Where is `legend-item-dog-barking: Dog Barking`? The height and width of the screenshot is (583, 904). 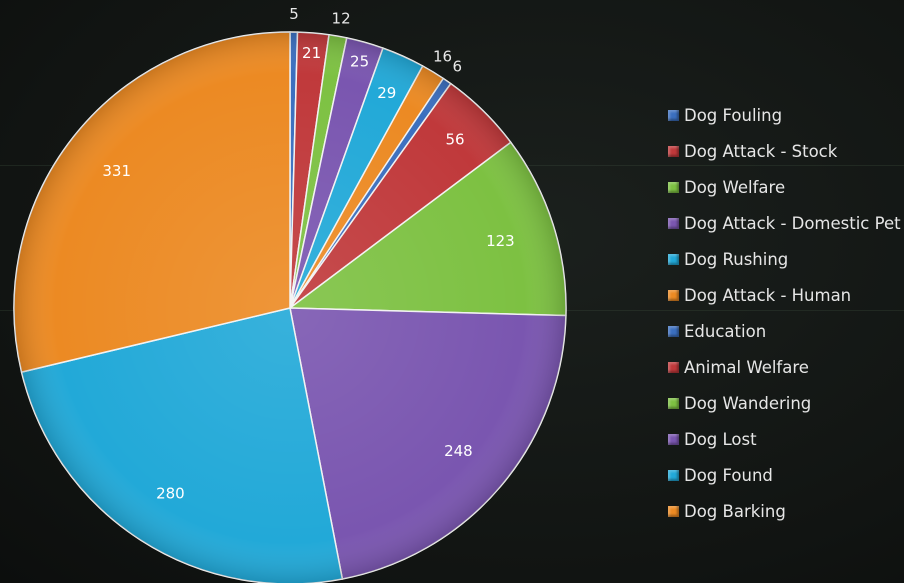 legend-item-dog-barking: Dog Barking is located at coordinates (786, 511).